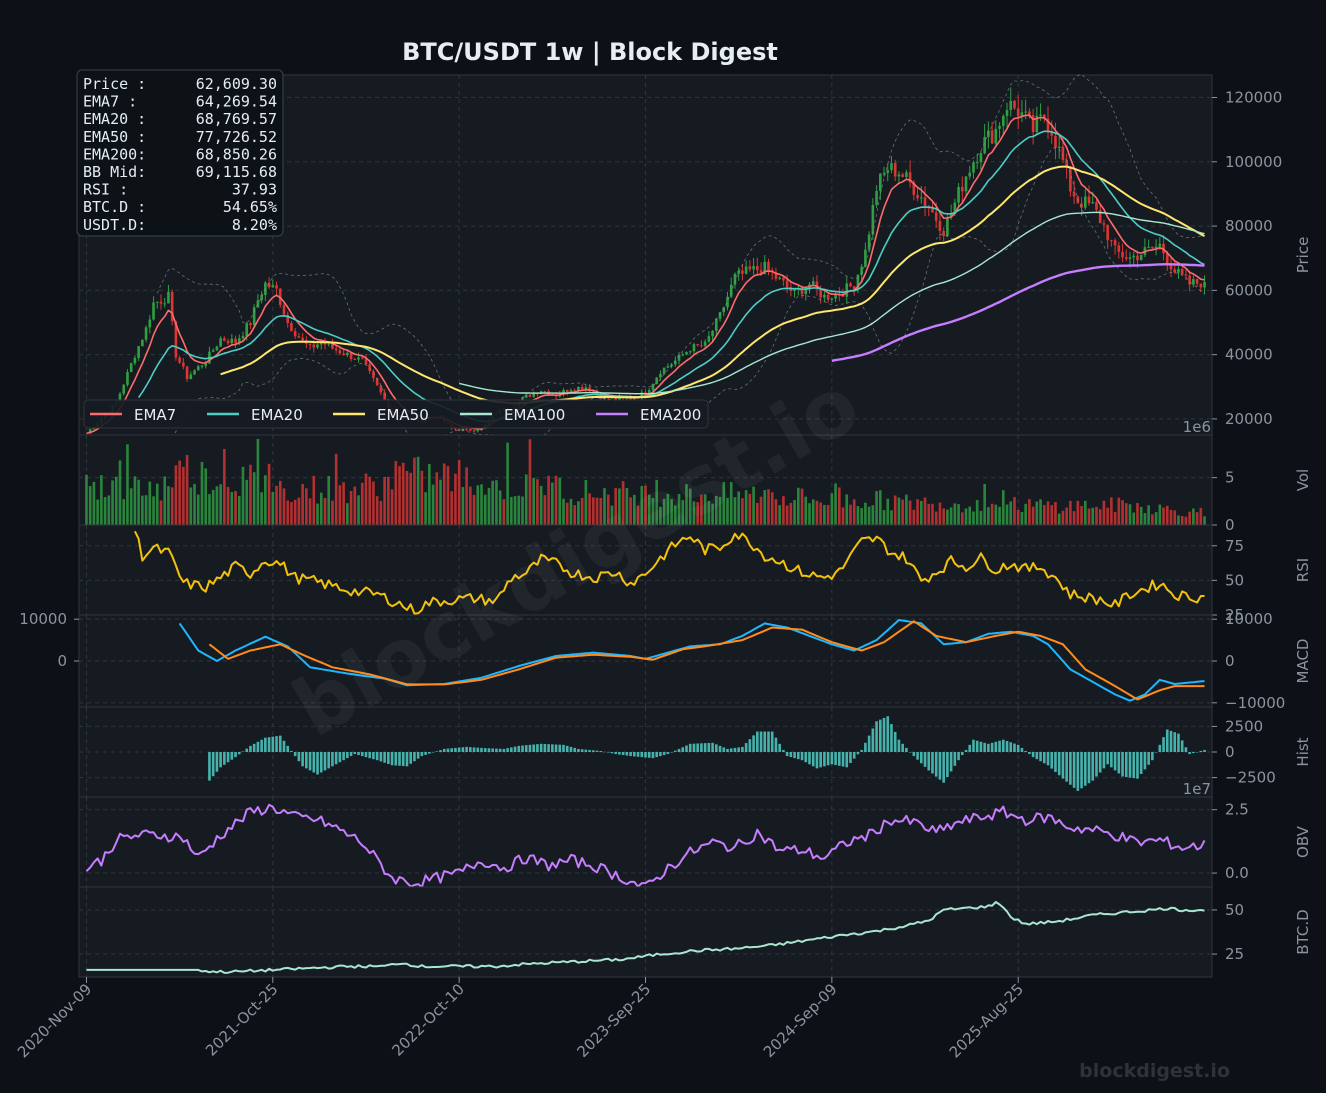 The height and width of the screenshot is (1093, 1326). What do you see at coordinates (1303, 255) in the screenshot?
I see `panel-price-ylabel: Price` at bounding box center [1303, 255].